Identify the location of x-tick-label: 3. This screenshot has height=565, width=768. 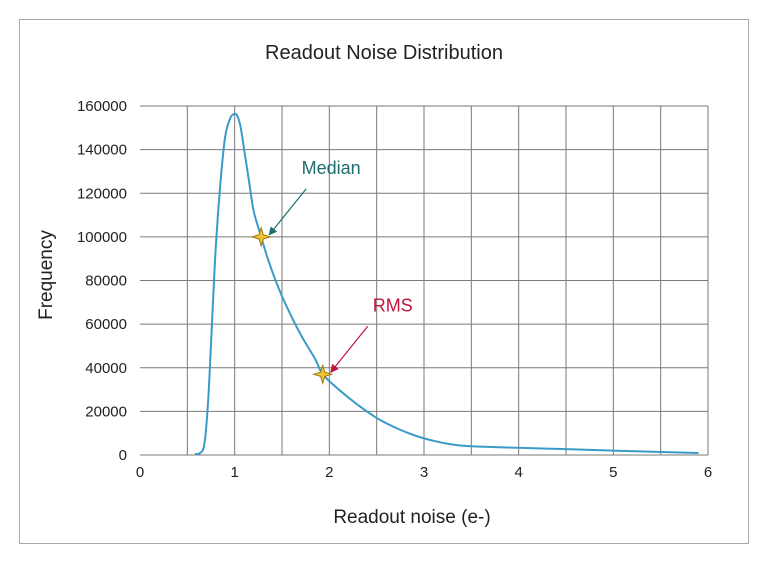
(424, 472).